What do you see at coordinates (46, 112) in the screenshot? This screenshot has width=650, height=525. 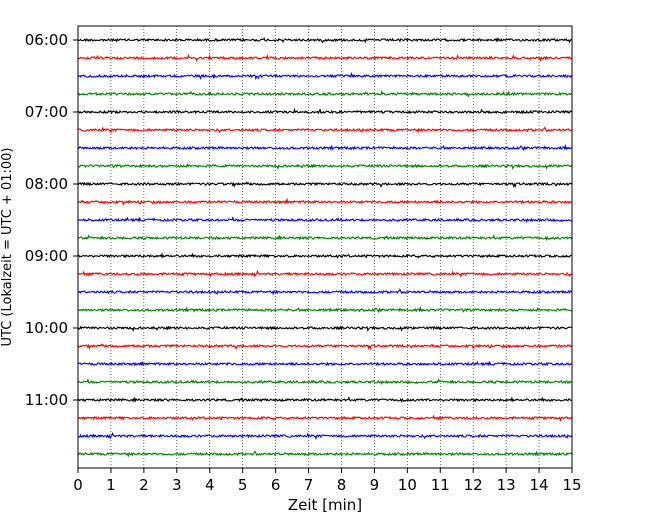 I see `y-tick-label: 07:00` at bounding box center [46, 112].